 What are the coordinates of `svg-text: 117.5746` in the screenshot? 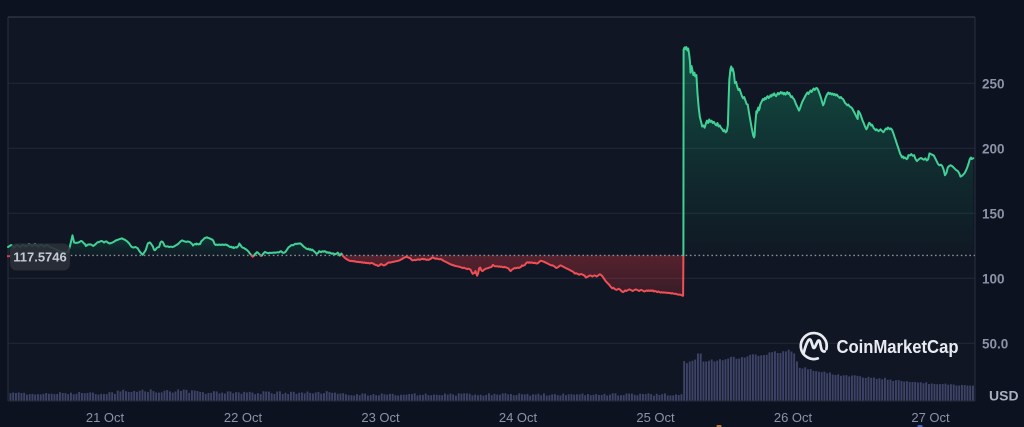 It's located at (40, 257).